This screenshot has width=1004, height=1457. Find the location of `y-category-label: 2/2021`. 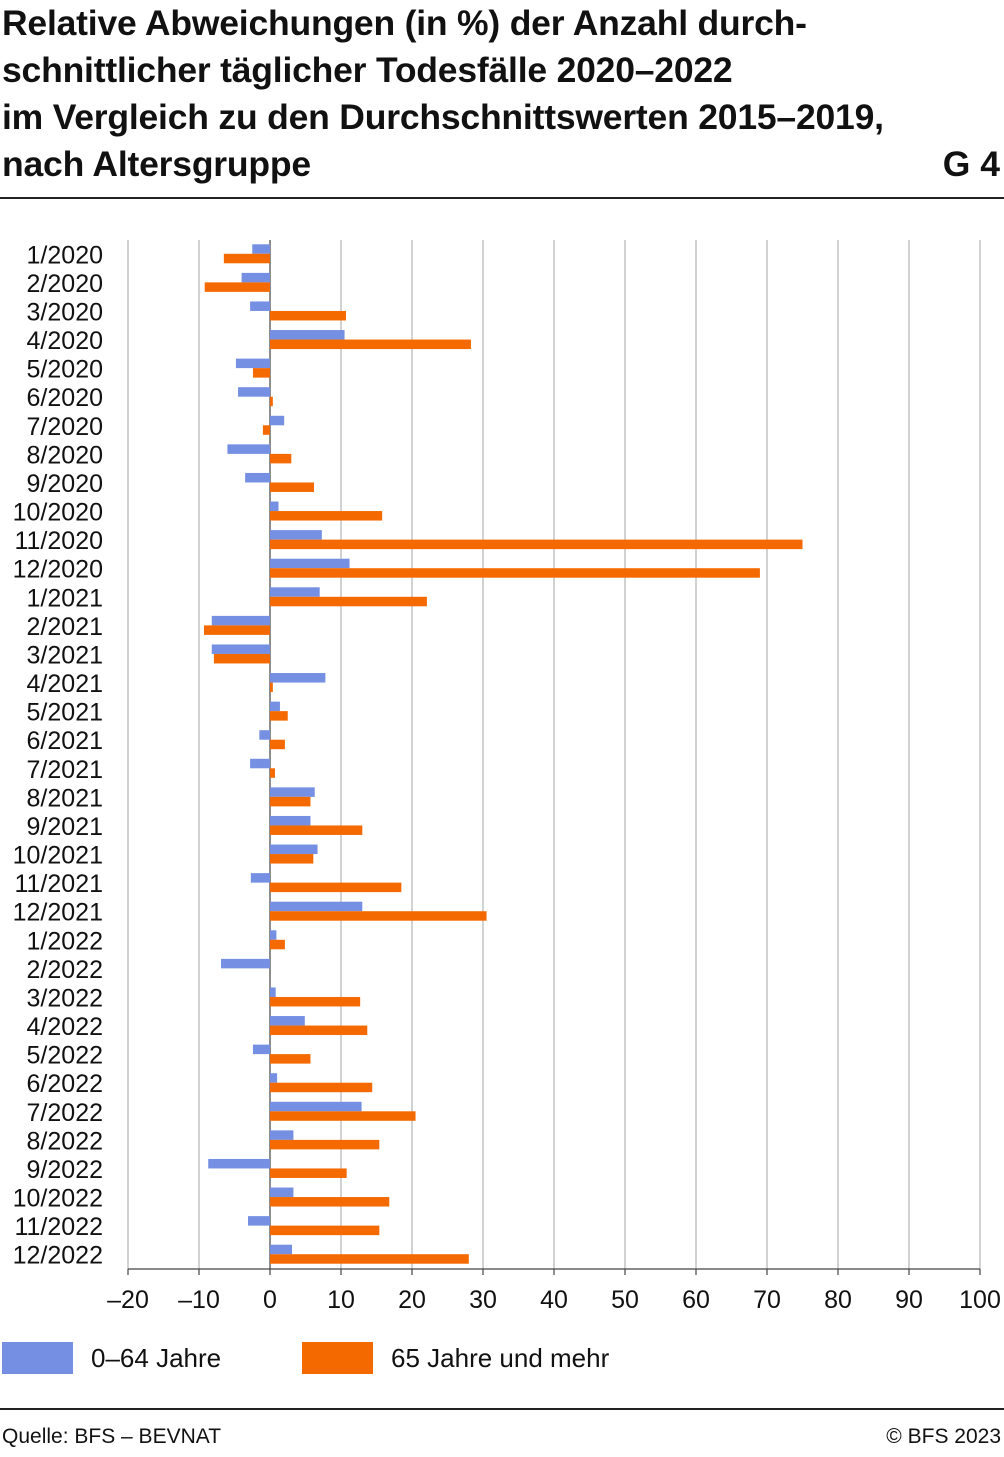

y-category-label: 2/2021 is located at coordinates (65, 627).